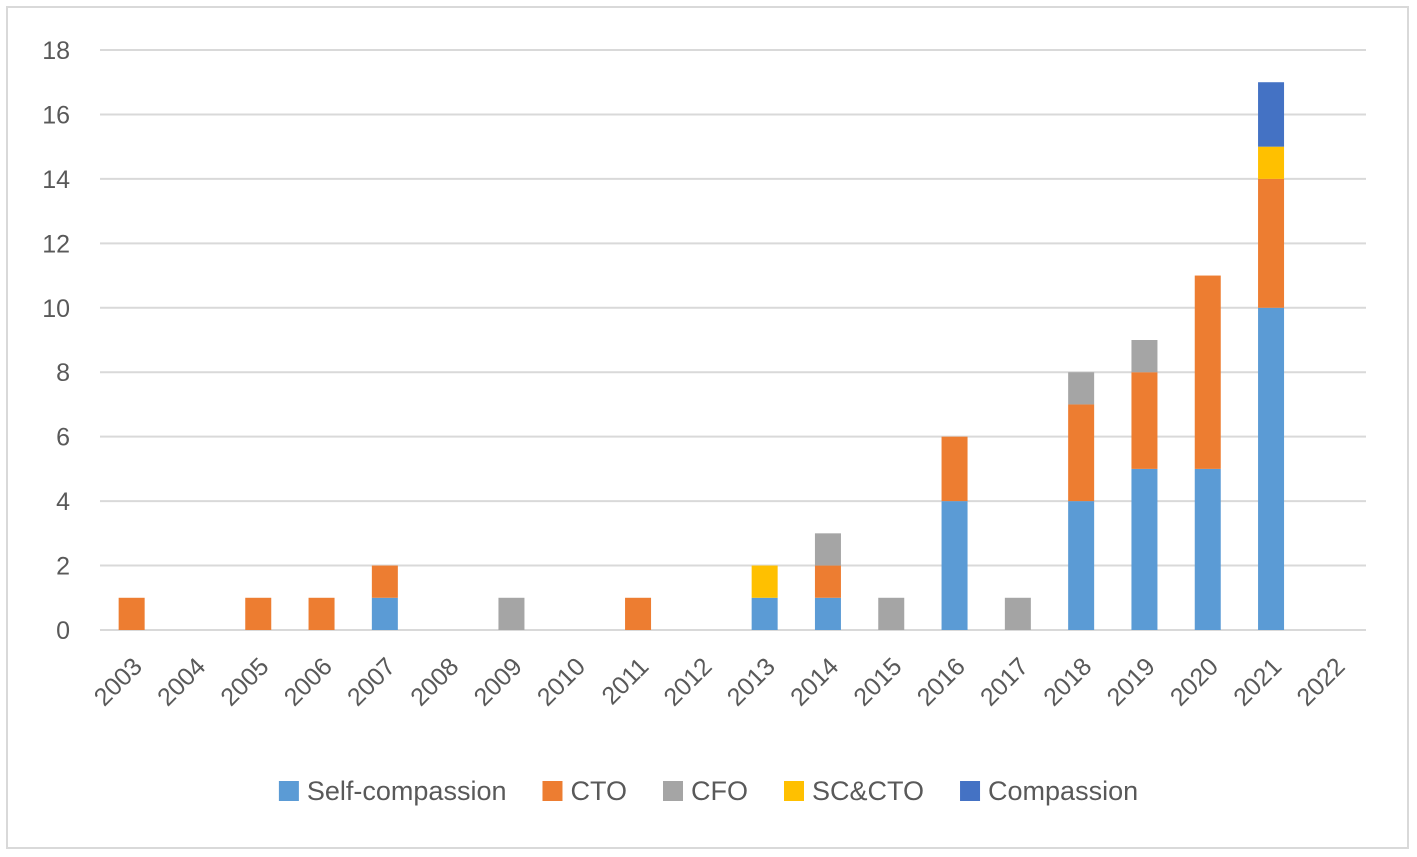 This screenshot has height=857, width=1417. What do you see at coordinates (308, 681) in the screenshot?
I see `x-tick-label: 2006` at bounding box center [308, 681].